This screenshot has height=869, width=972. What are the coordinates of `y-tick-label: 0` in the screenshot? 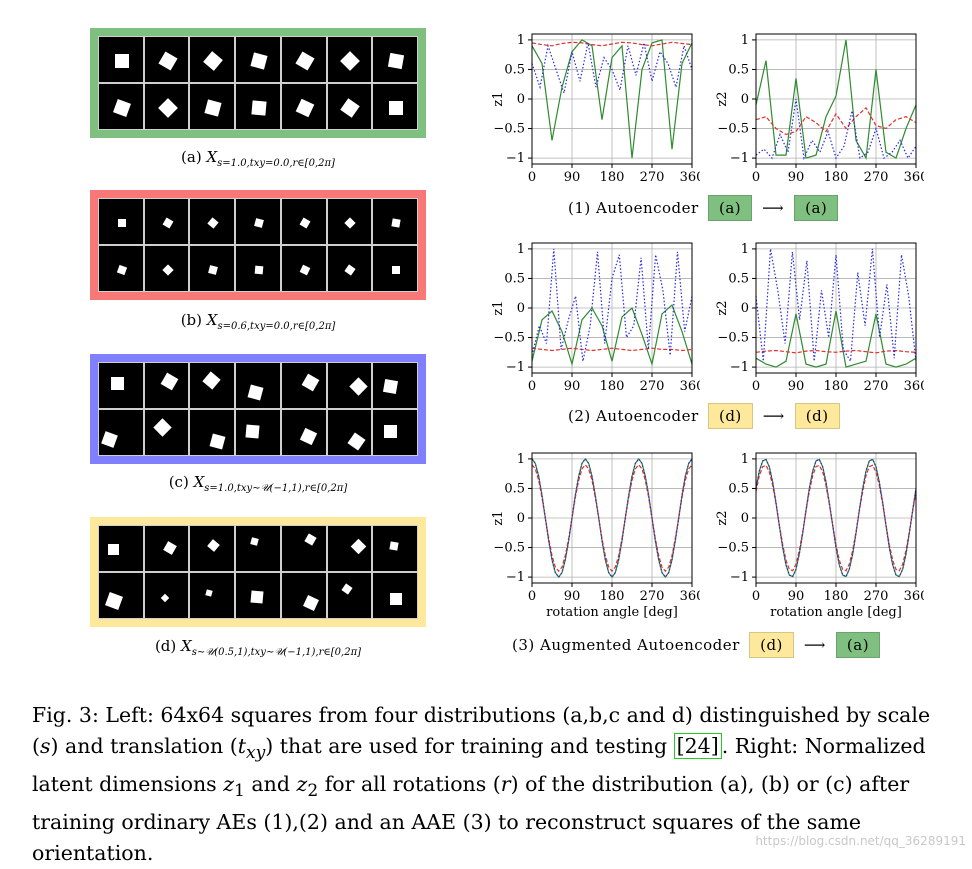 It's located at (745, 518).